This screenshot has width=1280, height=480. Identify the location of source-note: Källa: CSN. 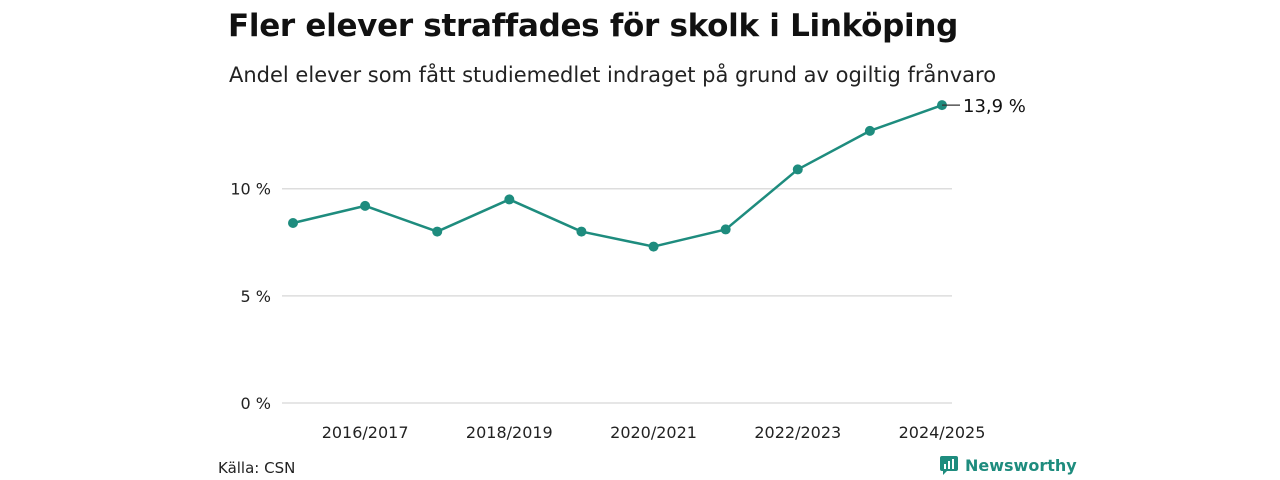
(257, 468).